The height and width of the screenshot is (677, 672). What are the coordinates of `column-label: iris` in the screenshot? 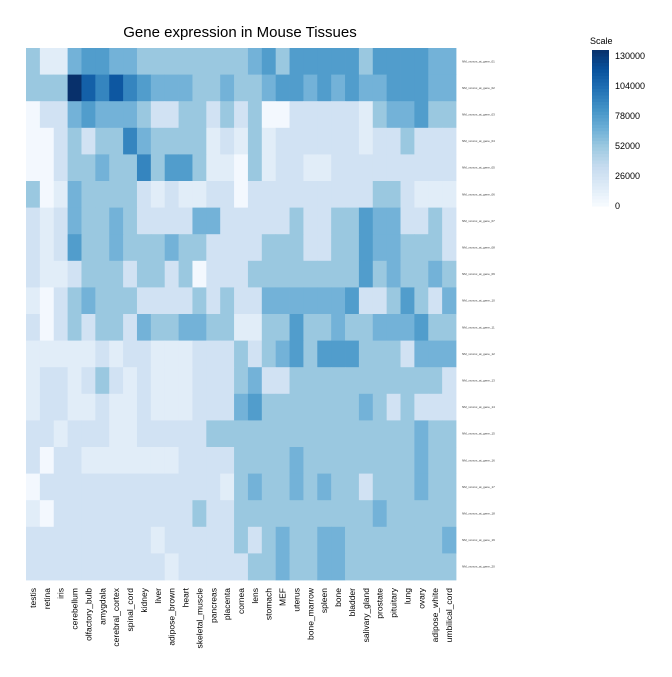 It's located at (61, 593).